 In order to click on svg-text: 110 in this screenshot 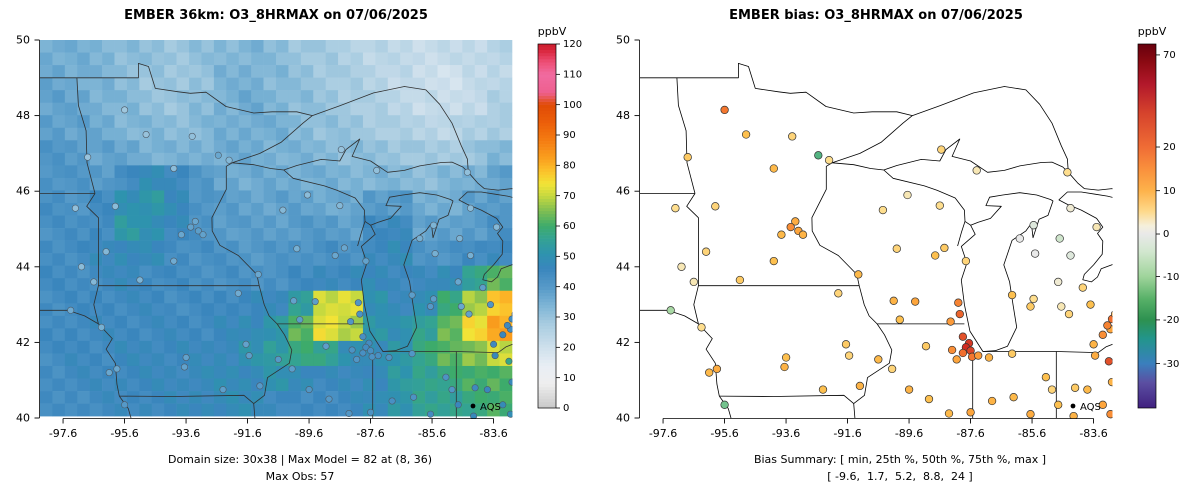, I will do `click(572, 75)`.